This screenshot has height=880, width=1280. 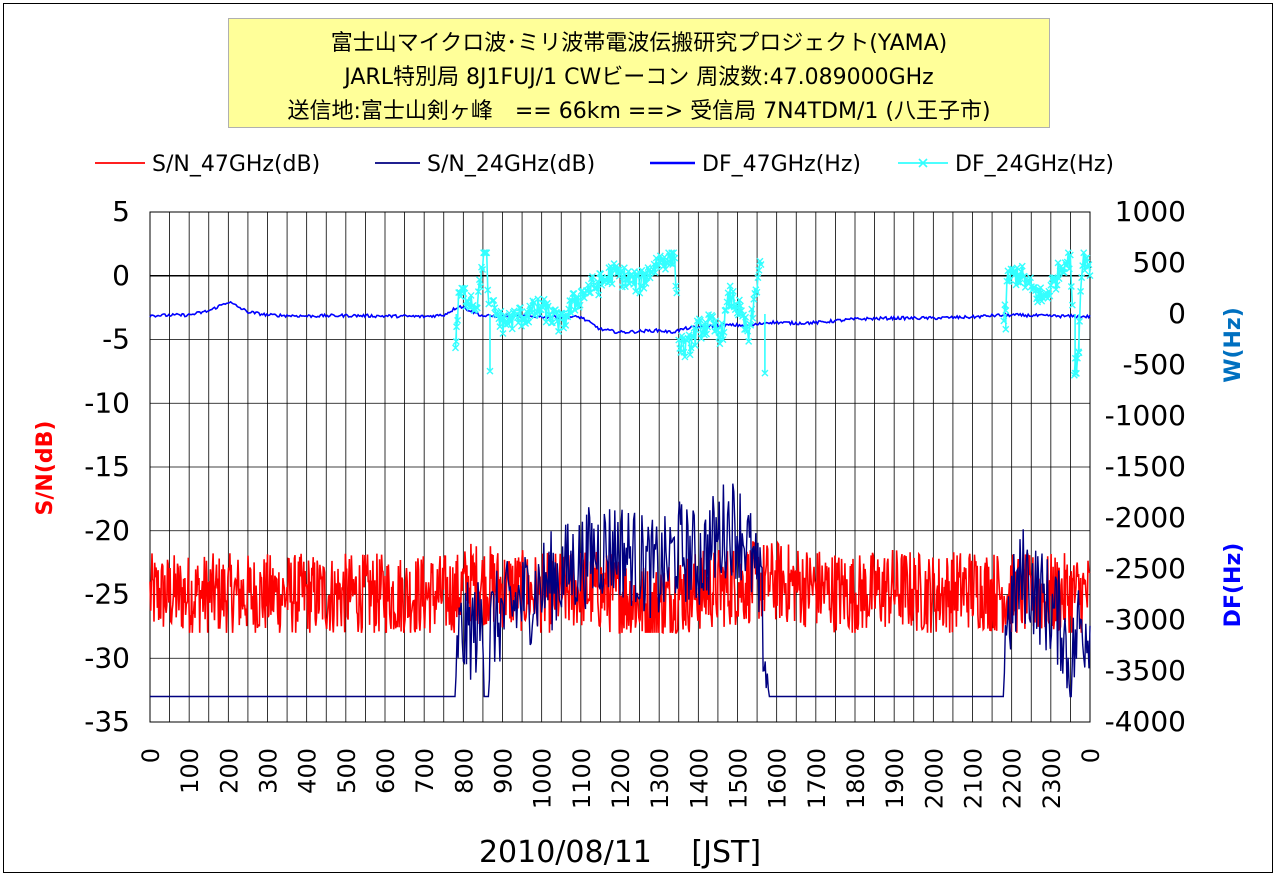 I want to click on y-right-tick-label: -4000, so click(x=1145, y=721).